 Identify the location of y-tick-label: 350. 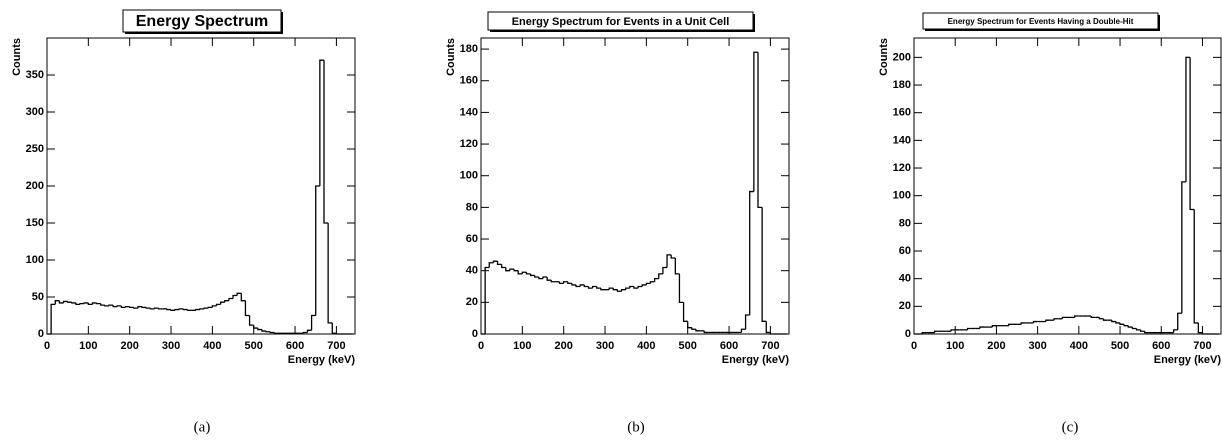
(35, 75).